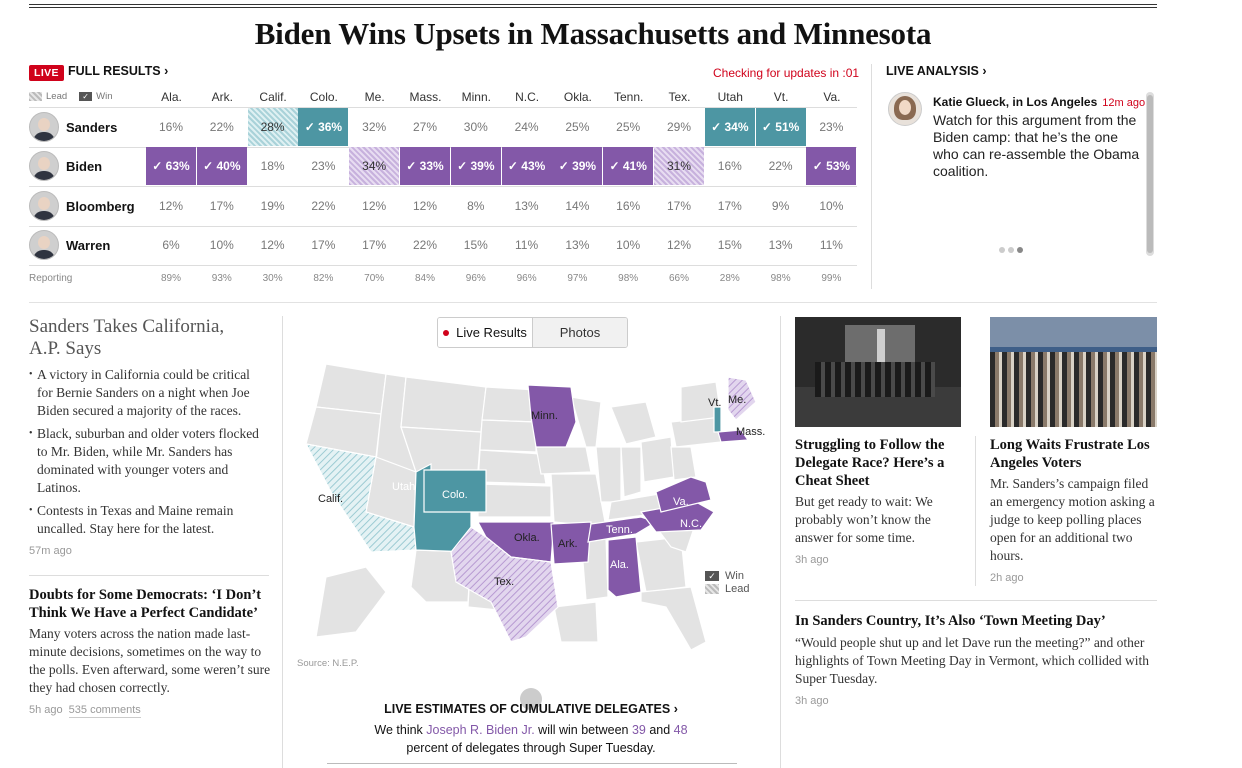 The width and height of the screenshot is (1242, 768). I want to click on result-cell: ✓ 63%, so click(171, 166).